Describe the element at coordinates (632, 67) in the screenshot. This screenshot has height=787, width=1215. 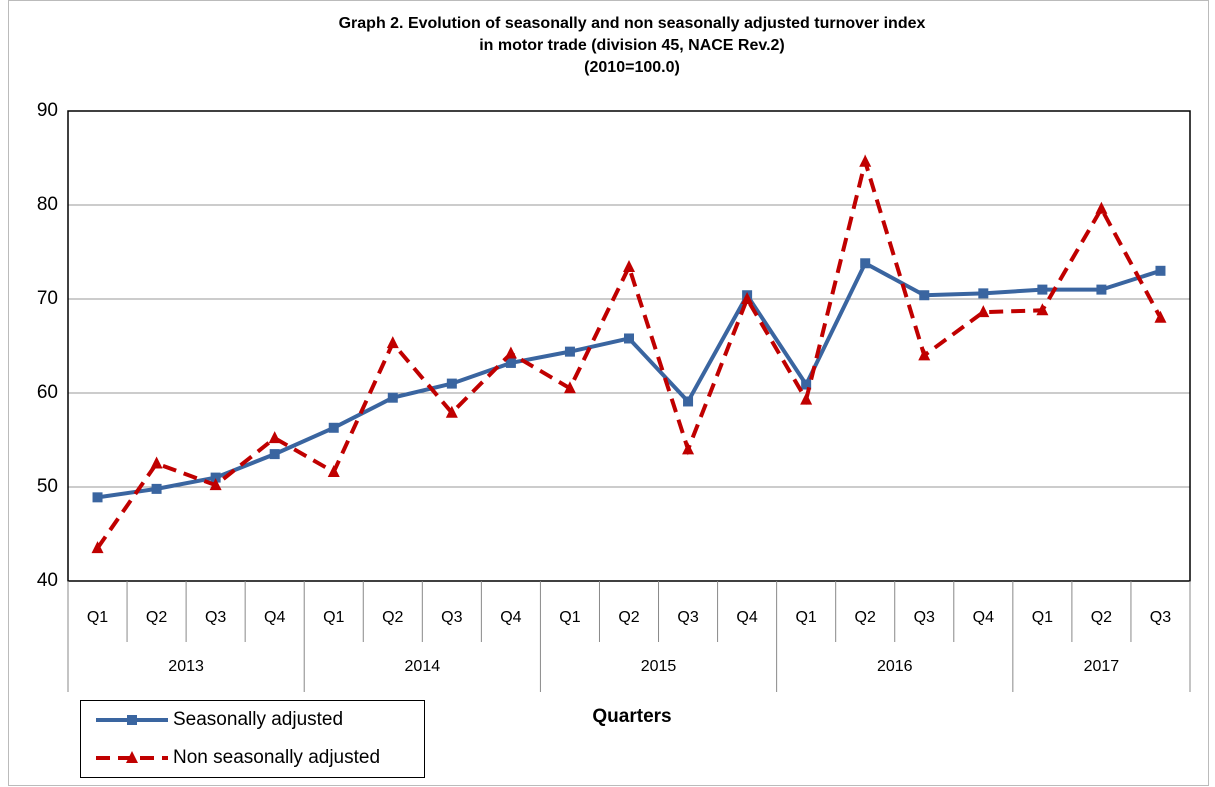
I see `chart-title: (2010=100.0)` at that location.